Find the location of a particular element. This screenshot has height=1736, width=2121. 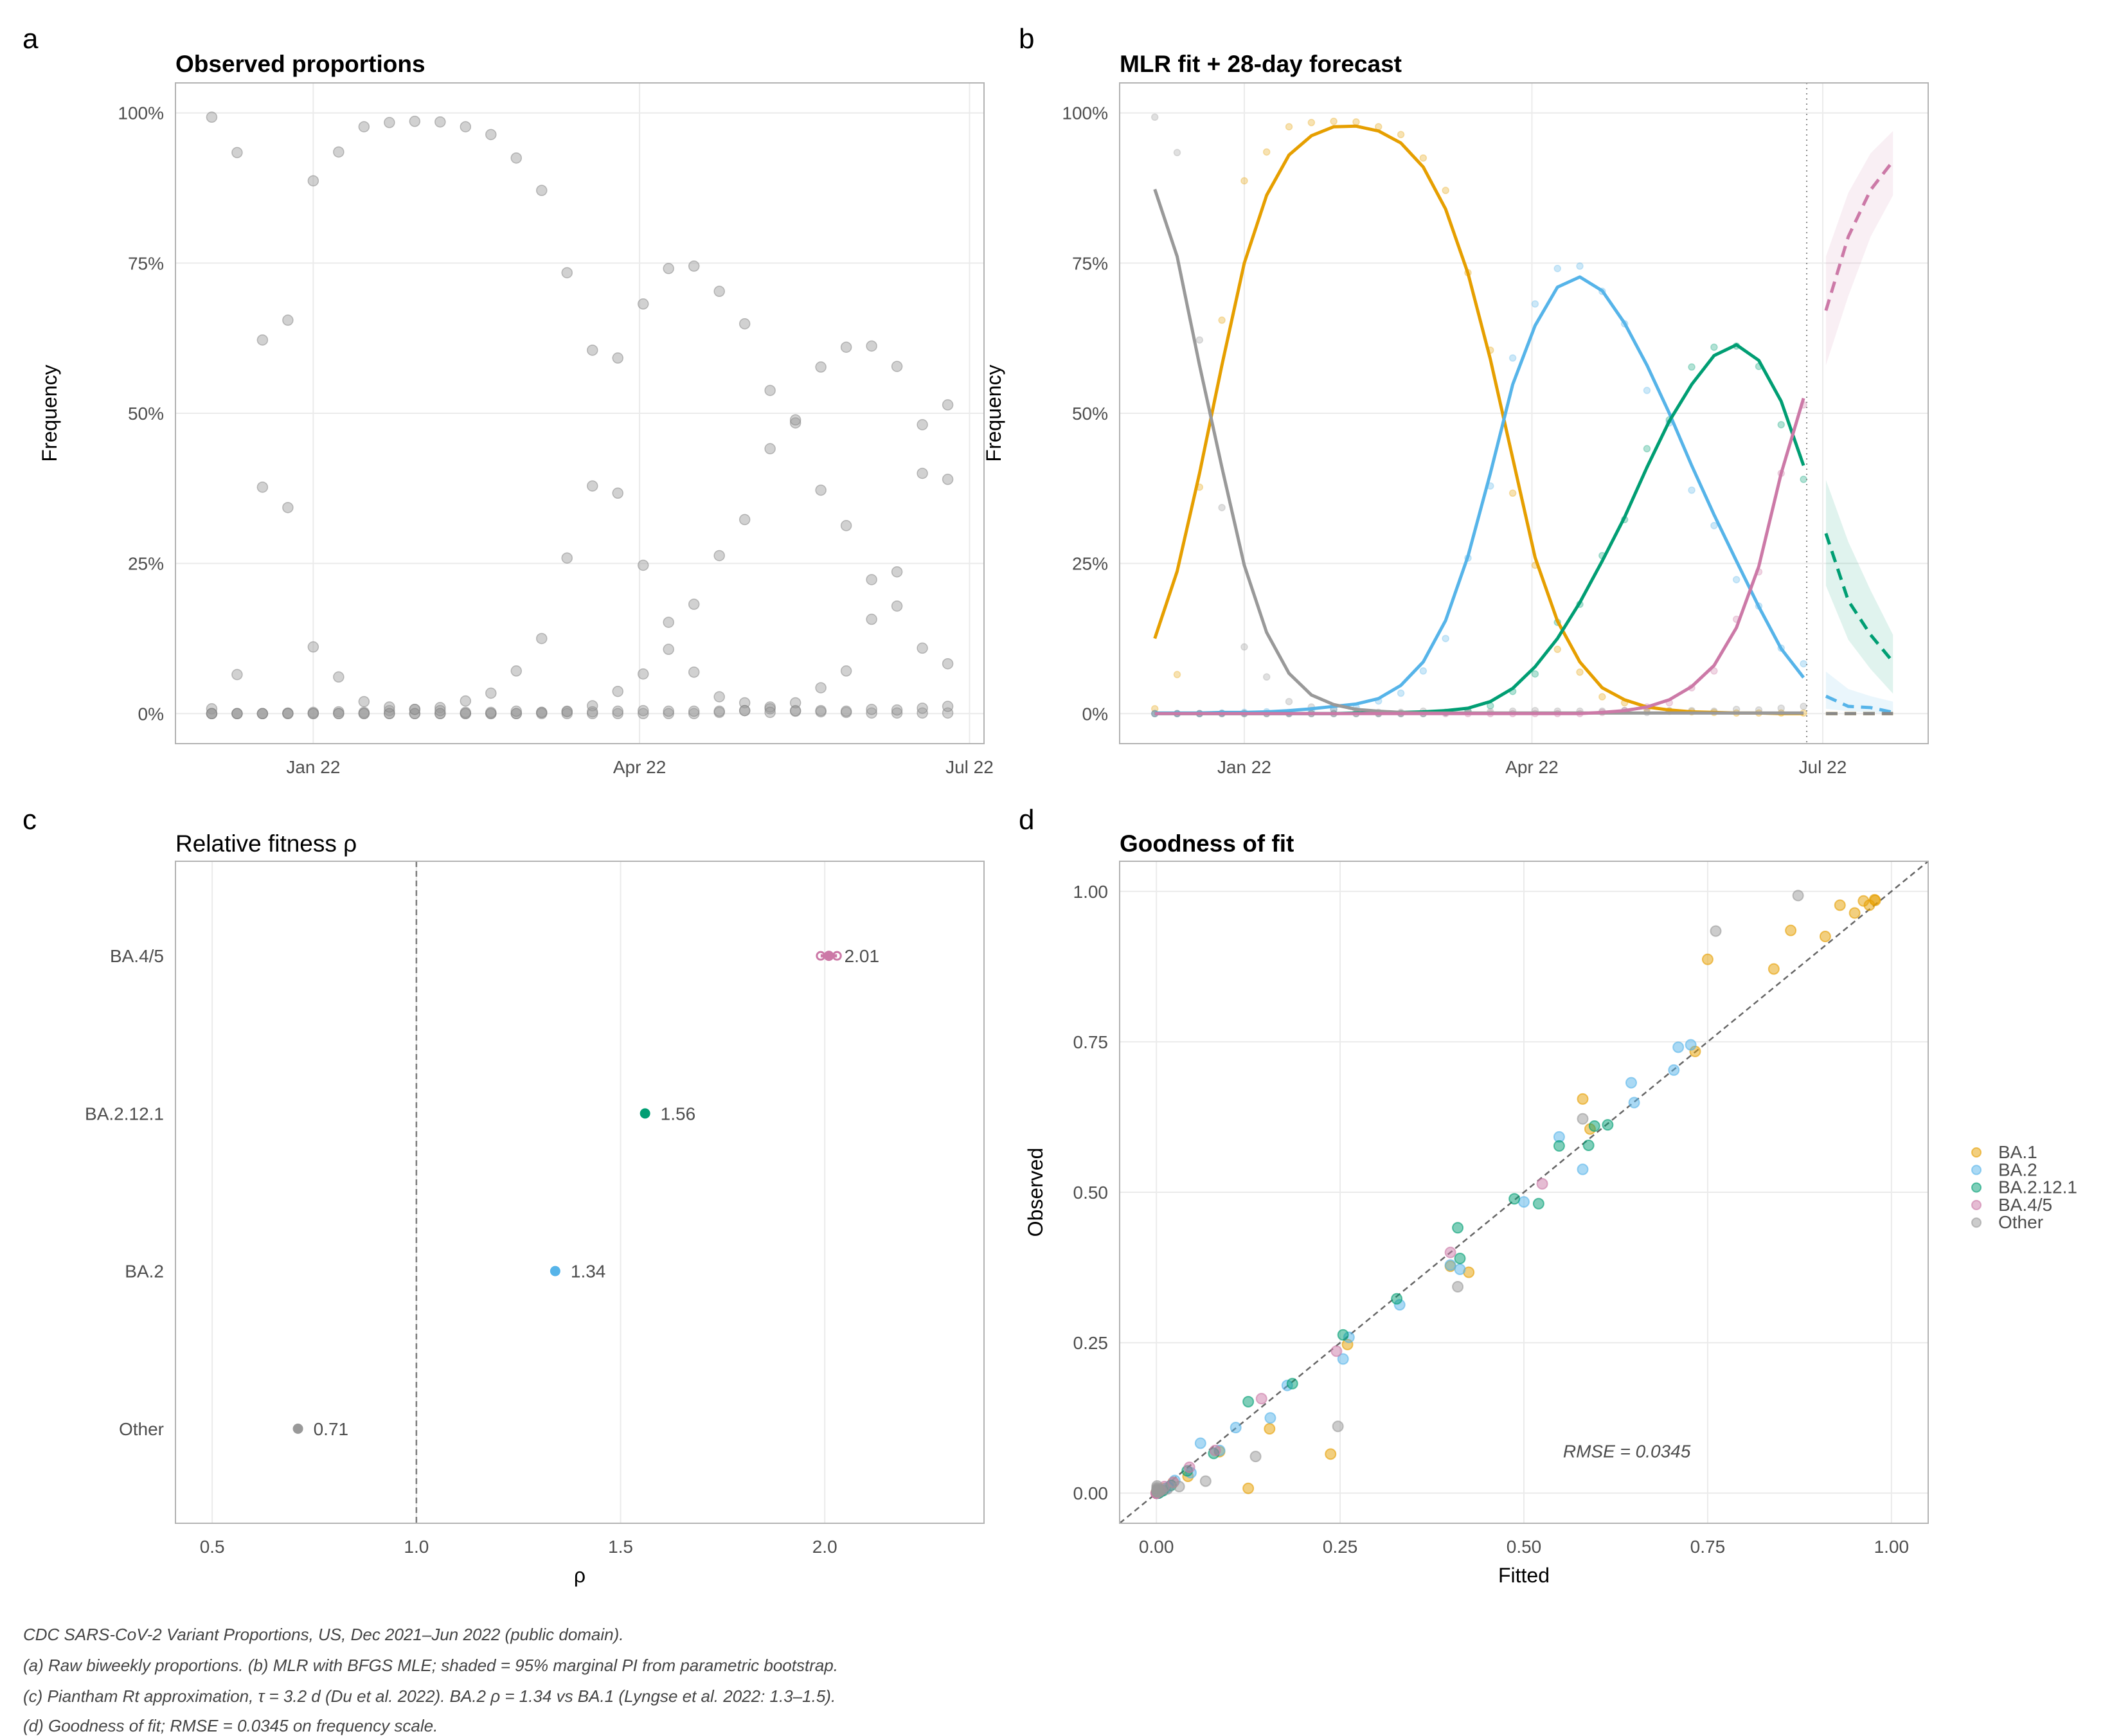

fitted-line is located at coordinates (1479, 495).